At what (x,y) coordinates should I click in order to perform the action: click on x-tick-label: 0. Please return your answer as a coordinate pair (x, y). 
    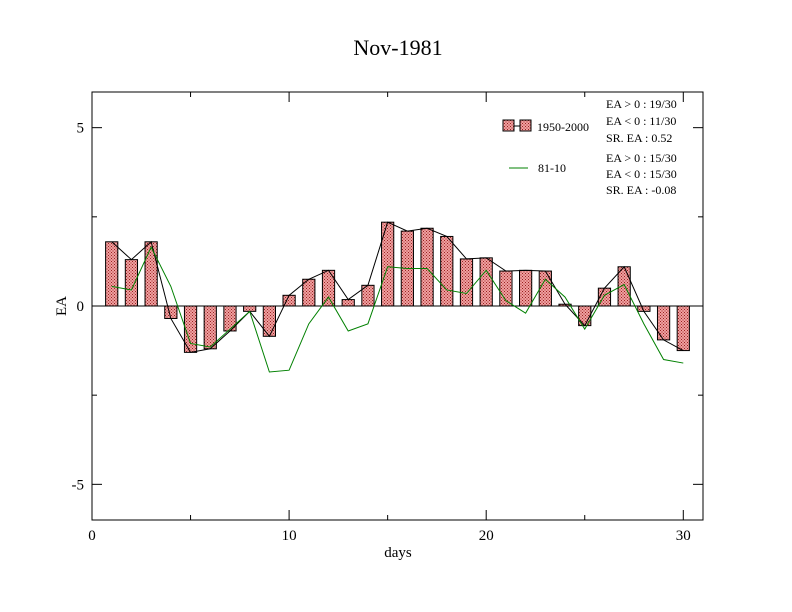
    Looking at the image, I should click on (92, 536).